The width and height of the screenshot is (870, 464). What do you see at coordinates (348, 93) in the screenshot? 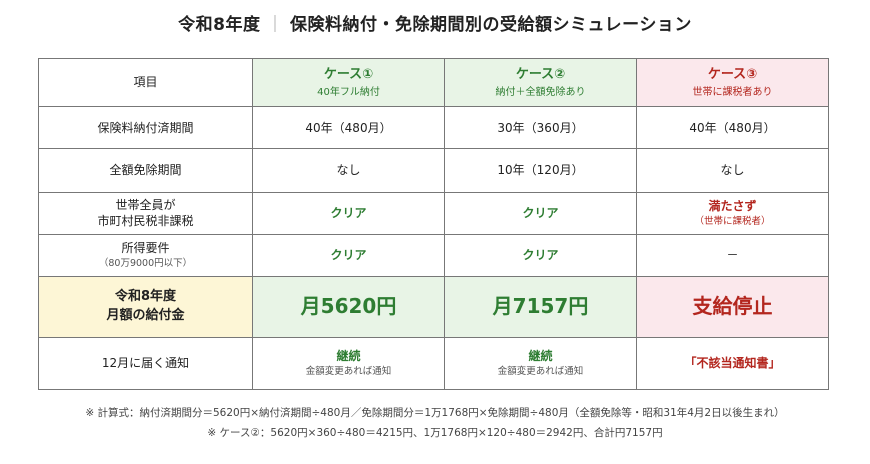
I see `case-1-desc: 40年フル納付` at bounding box center [348, 93].